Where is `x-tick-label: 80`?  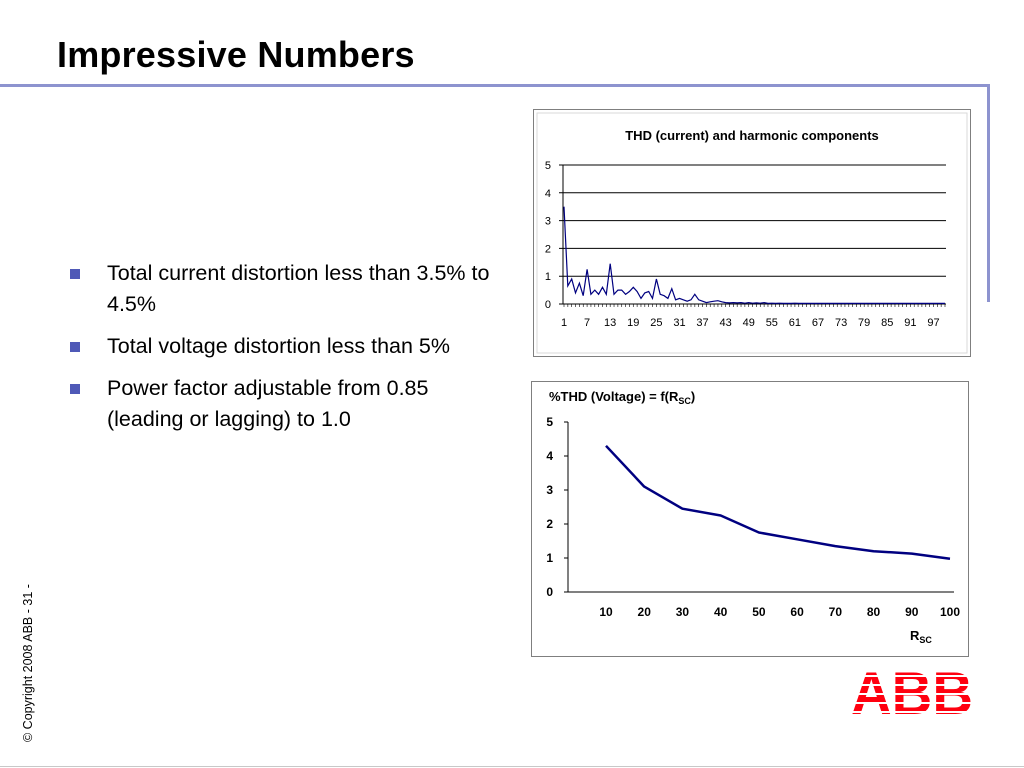
x-tick-label: 80 is located at coordinates (874, 612).